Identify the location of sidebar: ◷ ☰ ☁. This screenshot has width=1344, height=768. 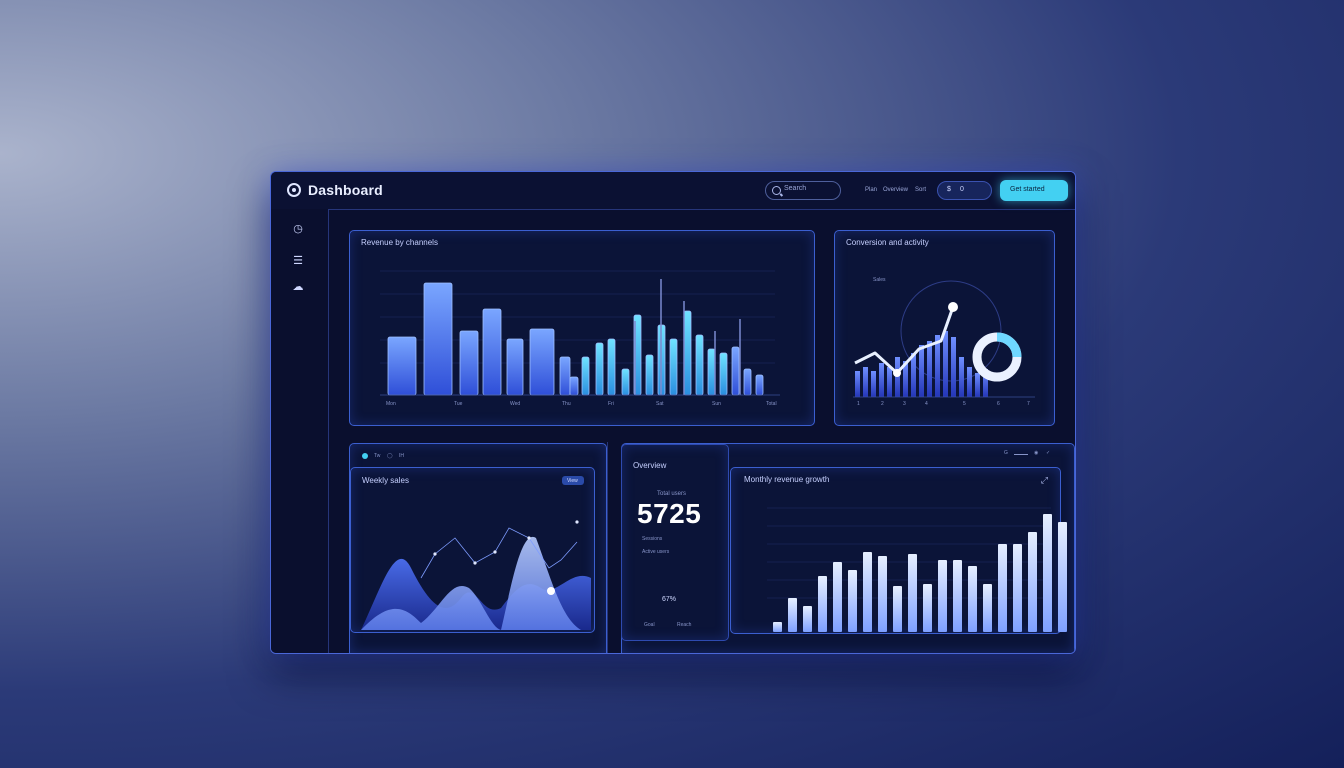
(300, 431).